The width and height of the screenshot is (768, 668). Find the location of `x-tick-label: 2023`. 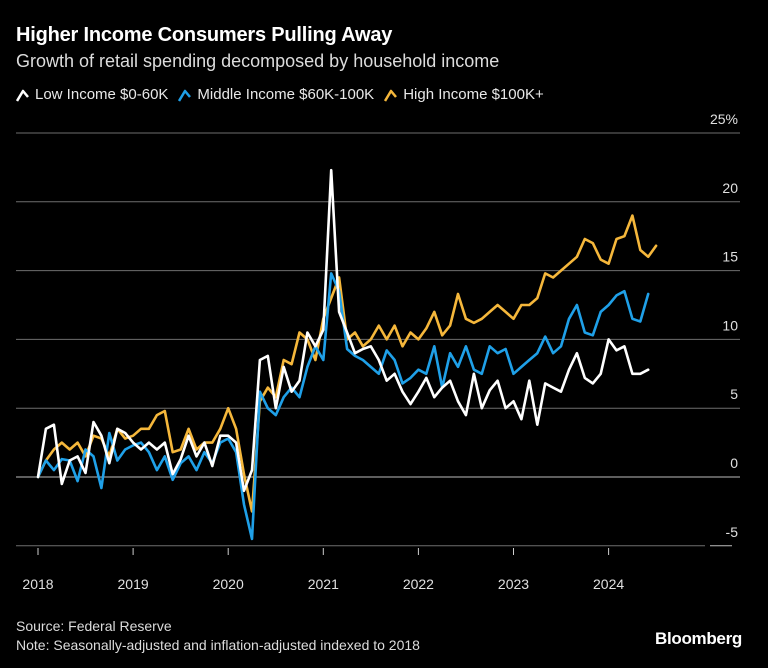

x-tick-label: 2023 is located at coordinates (513, 584).